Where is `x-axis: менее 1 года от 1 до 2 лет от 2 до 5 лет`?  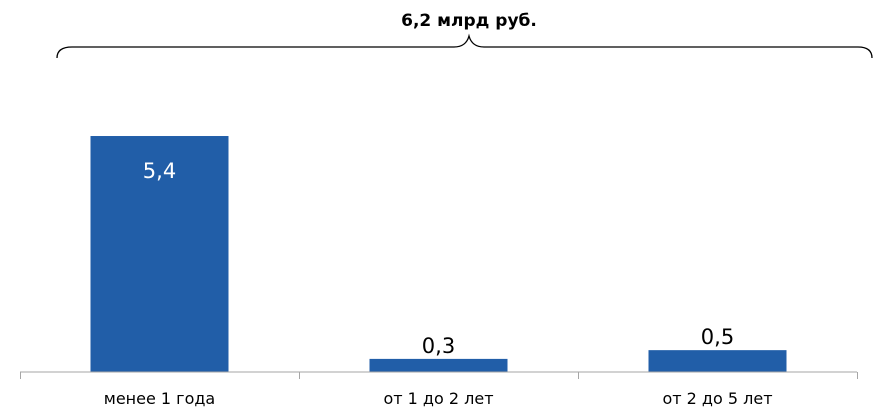 x-axis: менее 1 года от 1 до 2 лет от 2 до 5 лет is located at coordinates (439, 389).